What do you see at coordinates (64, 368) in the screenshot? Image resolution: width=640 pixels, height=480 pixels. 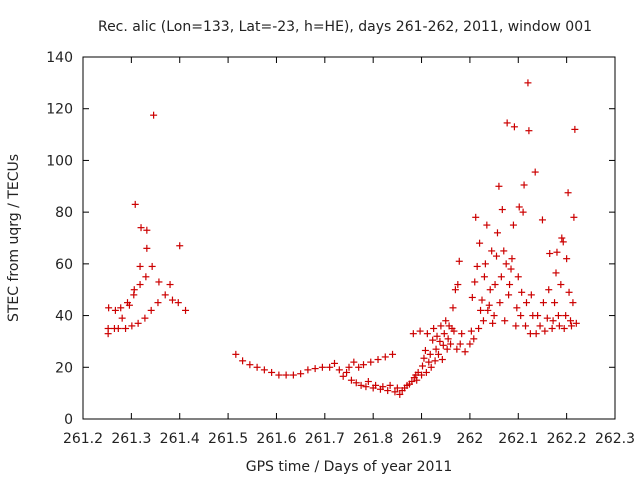 I see `y-tick-label: 20` at bounding box center [64, 368].